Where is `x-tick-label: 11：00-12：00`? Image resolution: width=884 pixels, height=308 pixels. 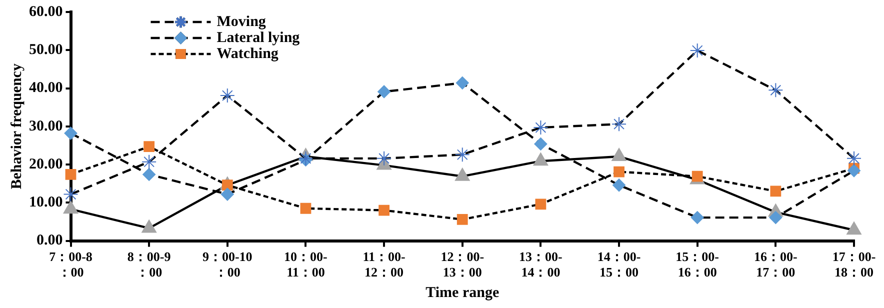
x-tick-label: 11：00-12：00 is located at coordinates (384, 264).